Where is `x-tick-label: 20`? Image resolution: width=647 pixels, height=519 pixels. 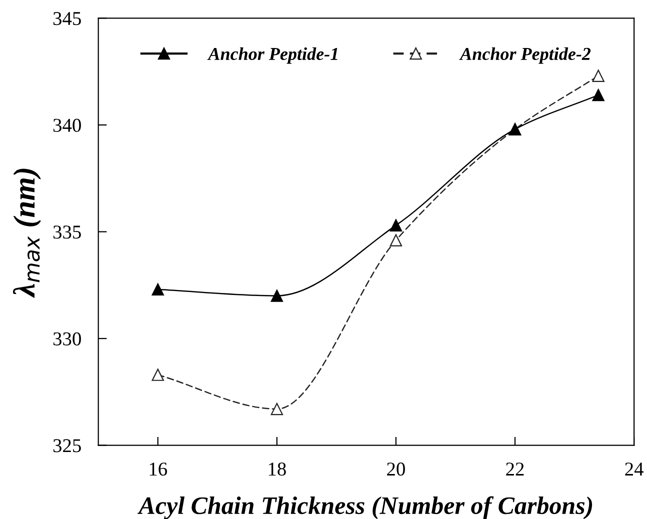
x-tick-label: 20 is located at coordinates (396, 469).